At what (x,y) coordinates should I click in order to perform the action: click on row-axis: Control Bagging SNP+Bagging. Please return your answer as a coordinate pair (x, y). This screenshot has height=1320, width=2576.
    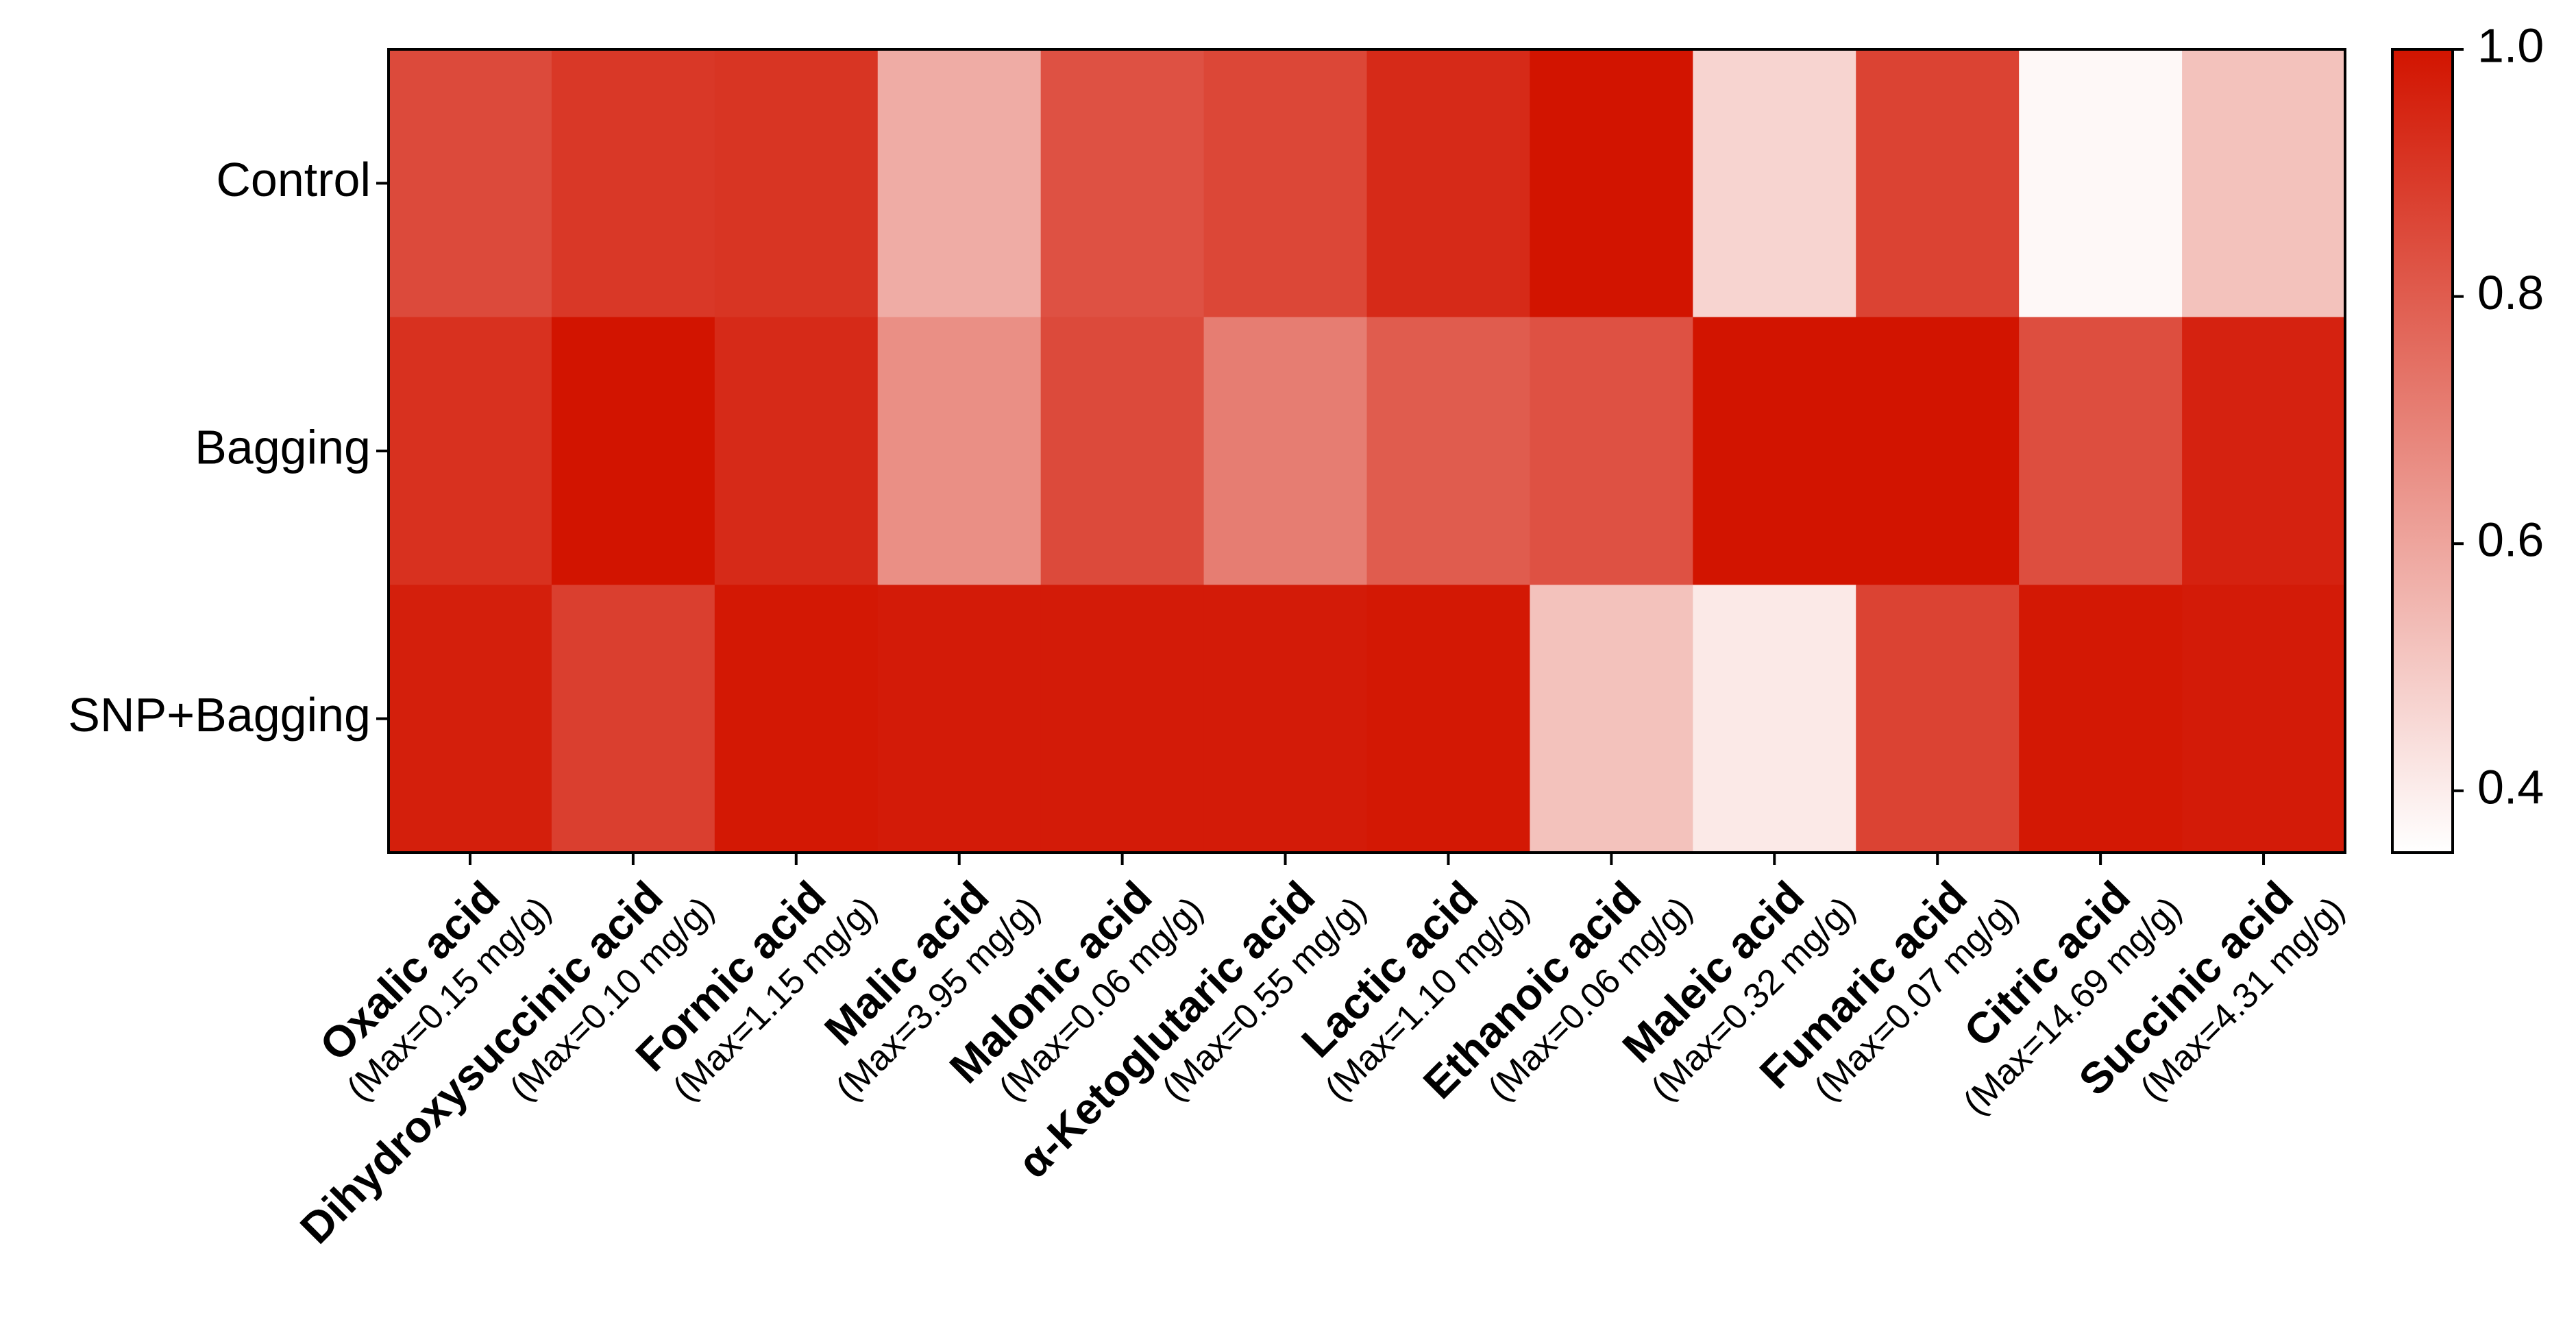
    Looking at the image, I should click on (229, 447).